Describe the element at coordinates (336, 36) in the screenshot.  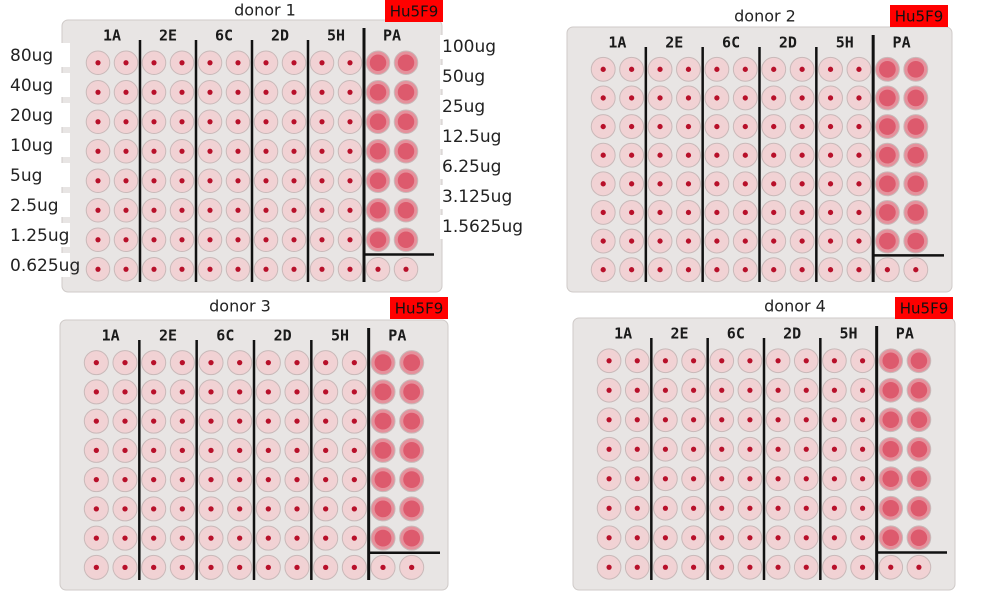
I see `column-label: 5H` at that location.